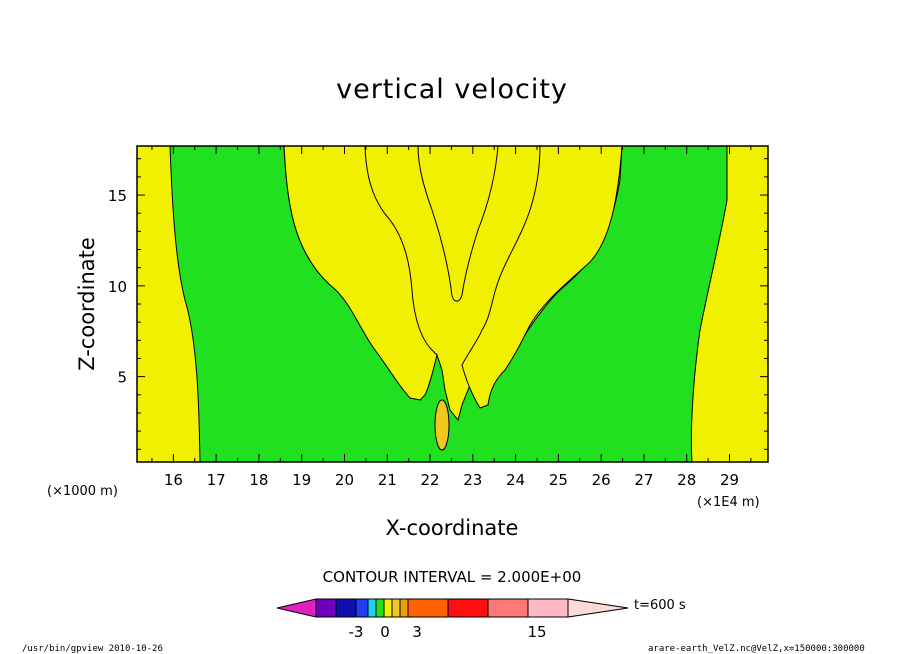  I want to click on colorbar-label: 15, so click(536, 632).